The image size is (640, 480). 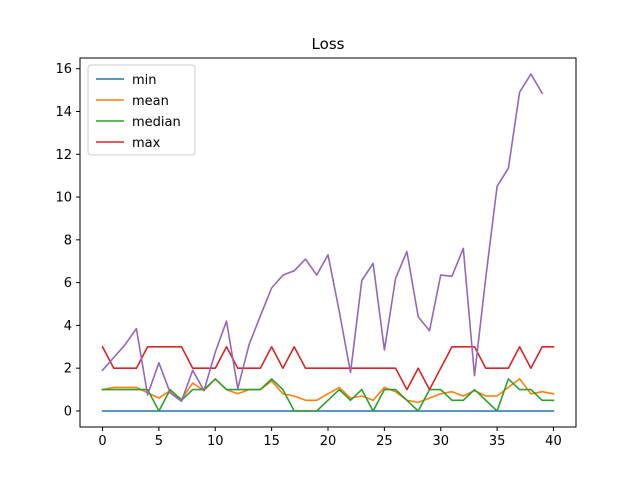 What do you see at coordinates (440, 441) in the screenshot?
I see `x-tick-label: 30` at bounding box center [440, 441].